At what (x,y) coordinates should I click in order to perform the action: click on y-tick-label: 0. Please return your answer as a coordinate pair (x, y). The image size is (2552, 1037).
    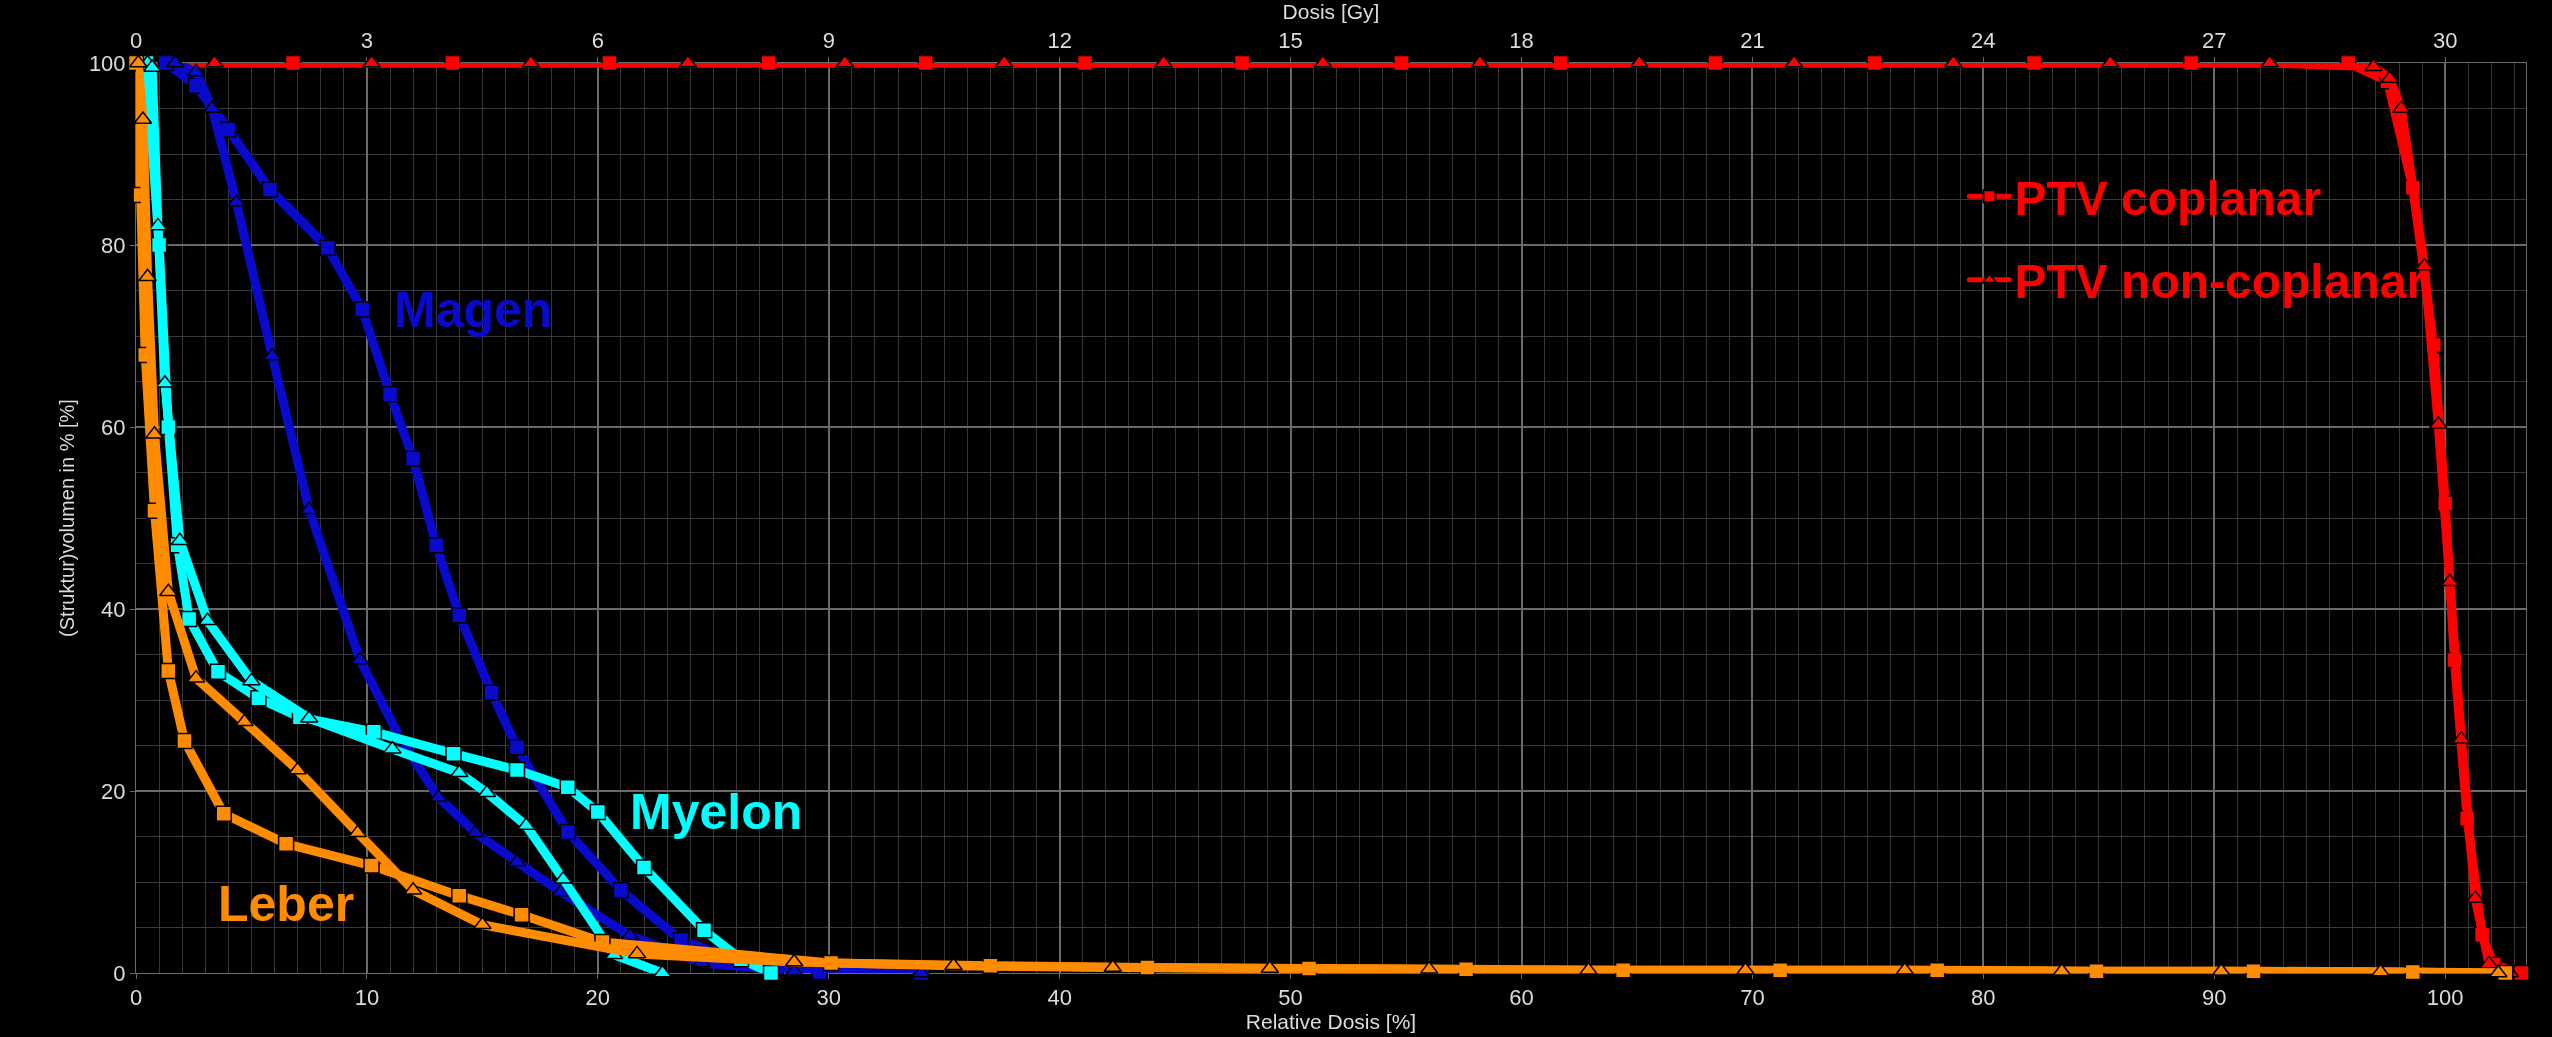
    Looking at the image, I should click on (119, 973).